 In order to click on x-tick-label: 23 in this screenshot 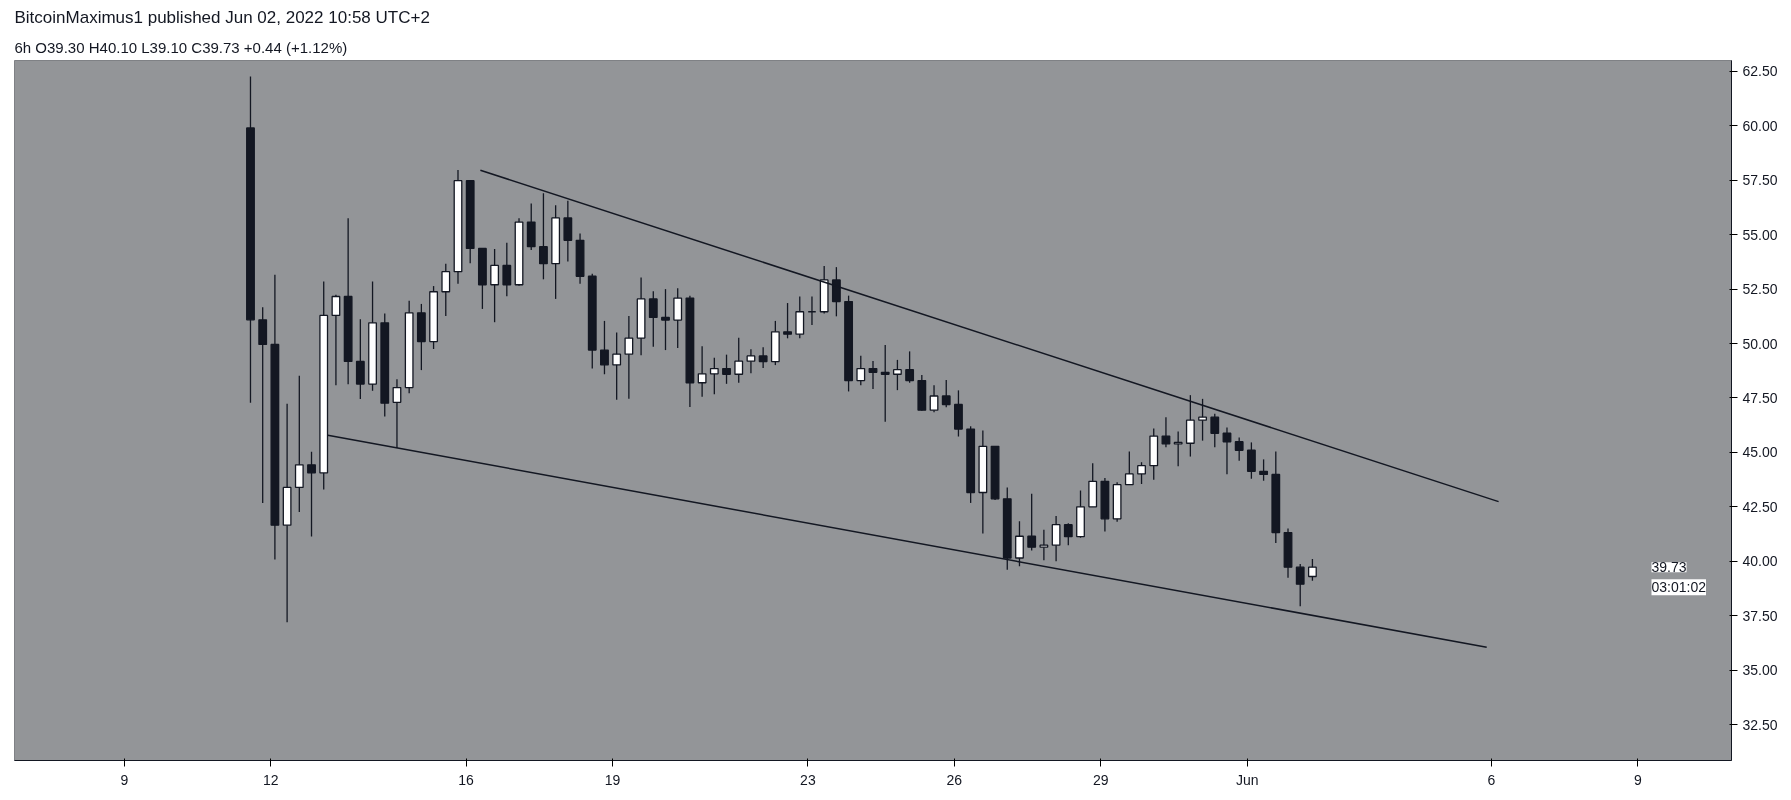, I will do `click(808, 779)`.